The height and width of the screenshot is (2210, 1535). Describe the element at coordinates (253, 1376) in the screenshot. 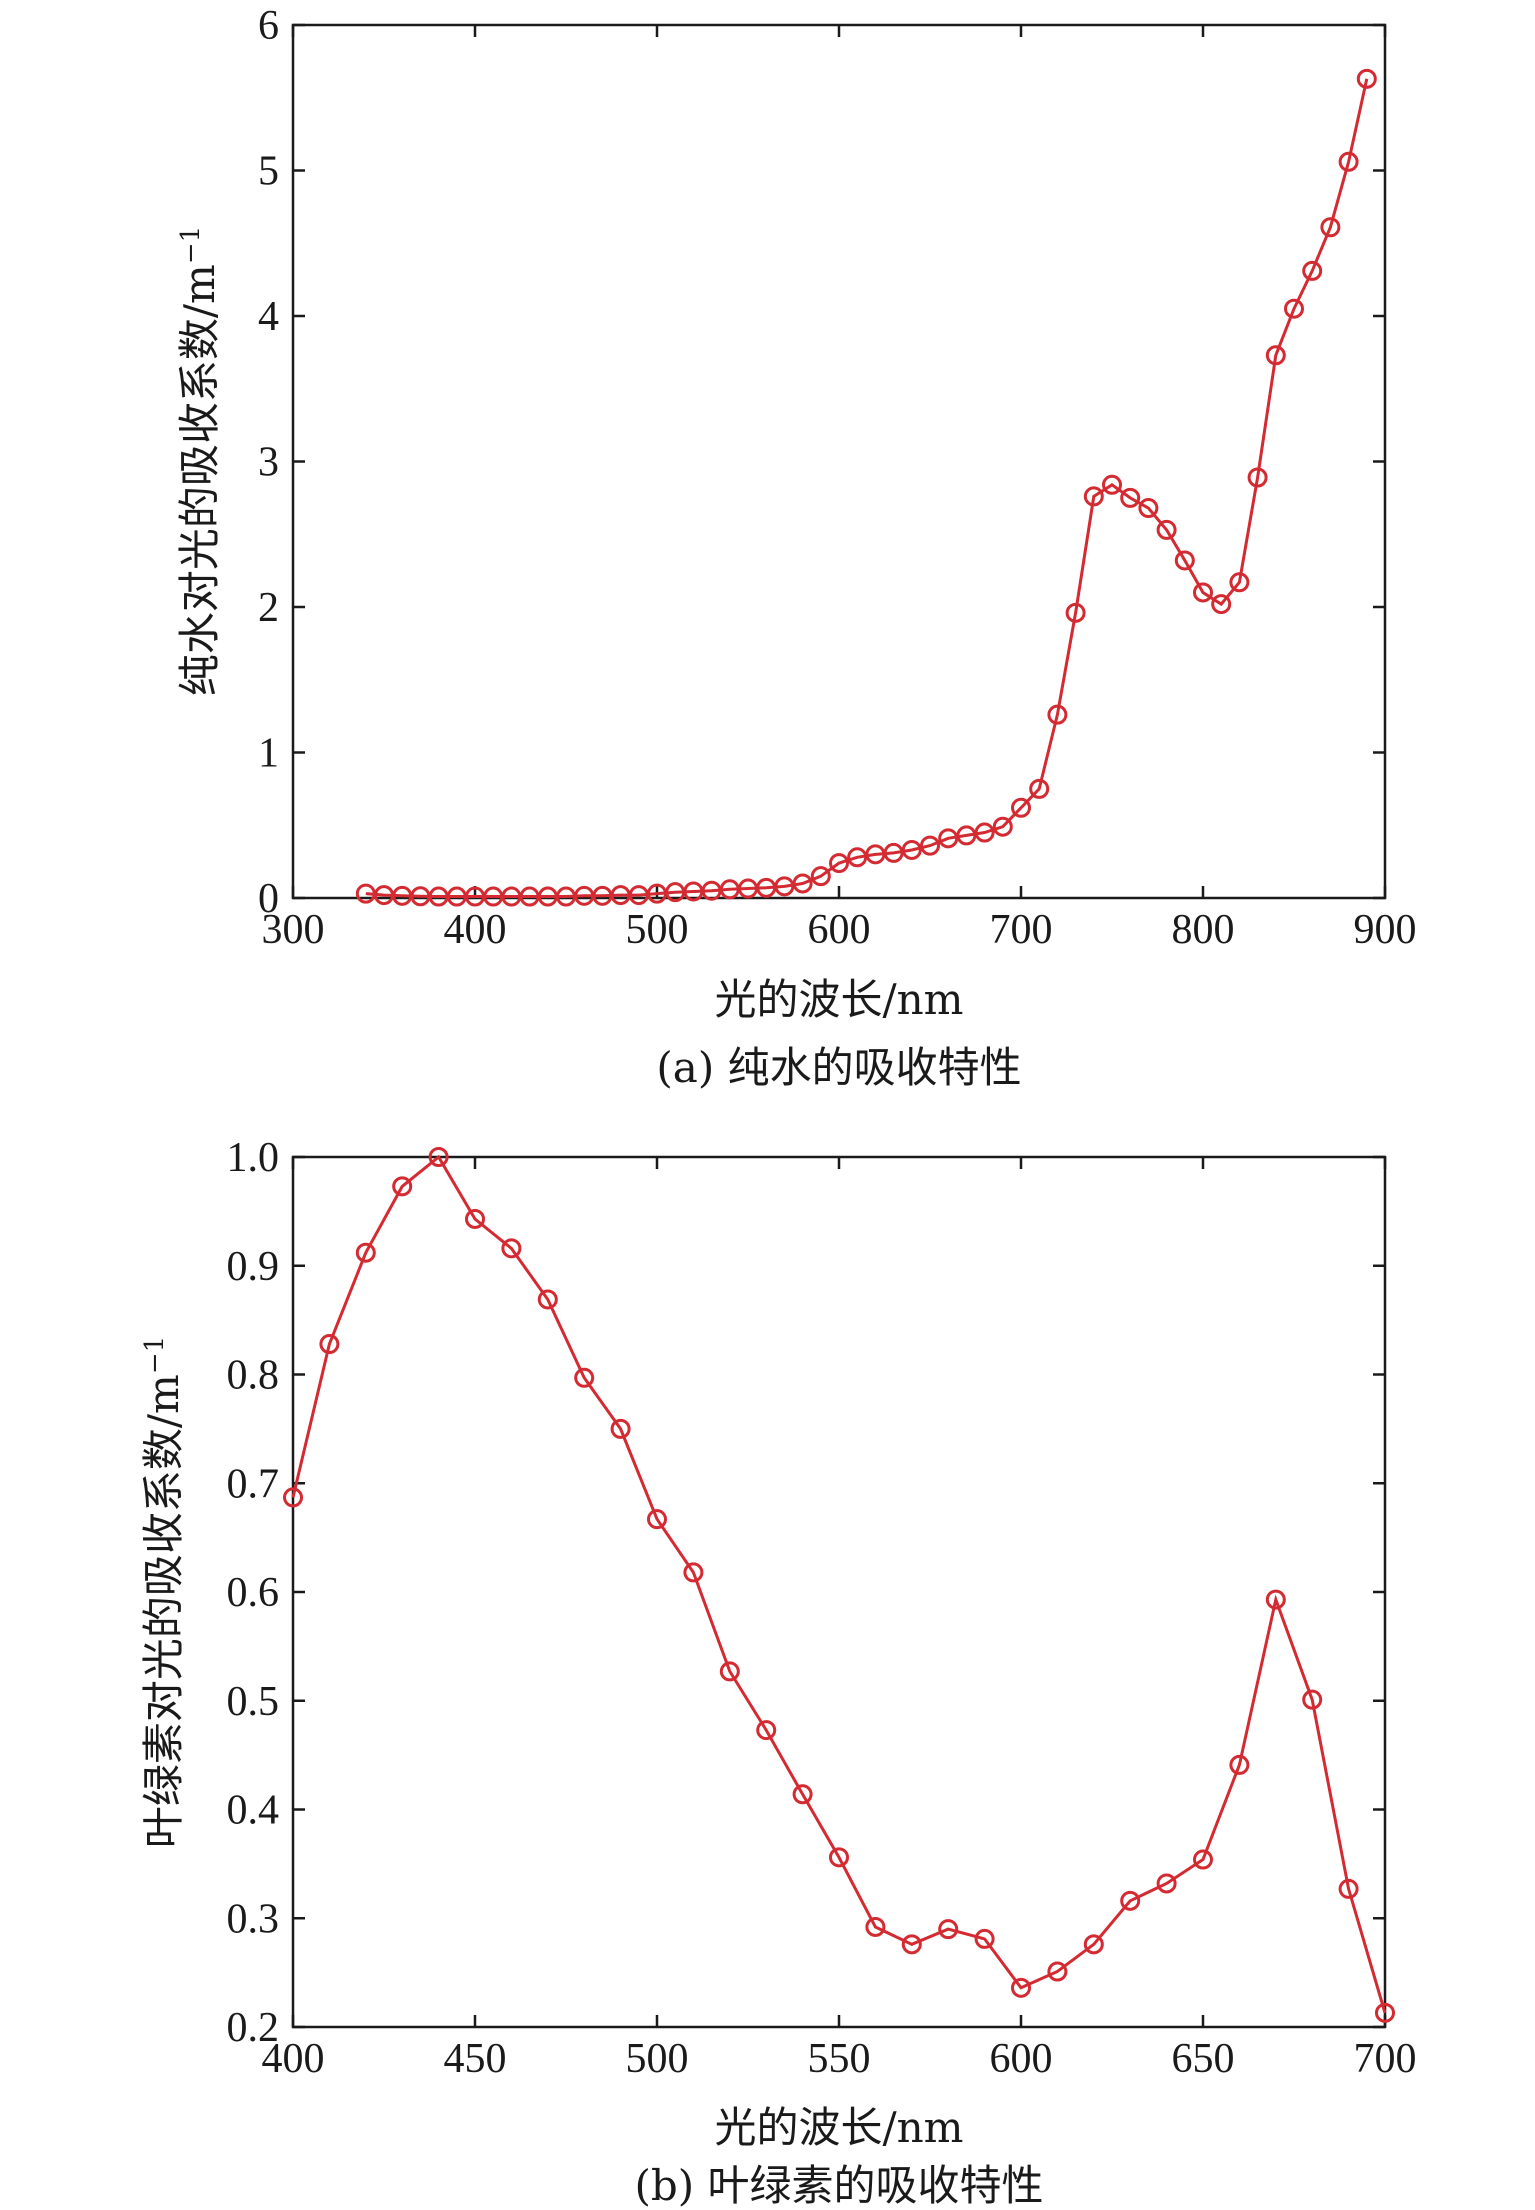

I see `y-tick-label: 0.8` at that location.